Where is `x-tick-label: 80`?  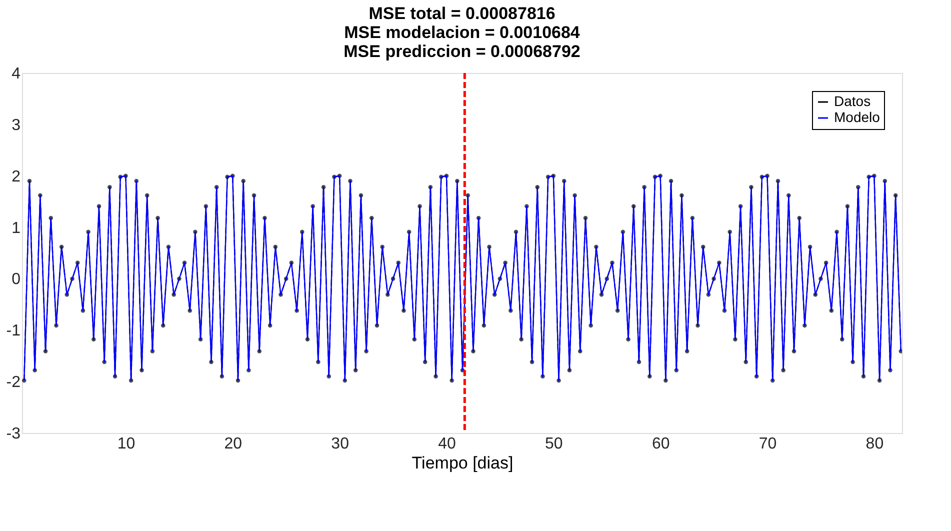
x-tick-label: 80 is located at coordinates (875, 444).